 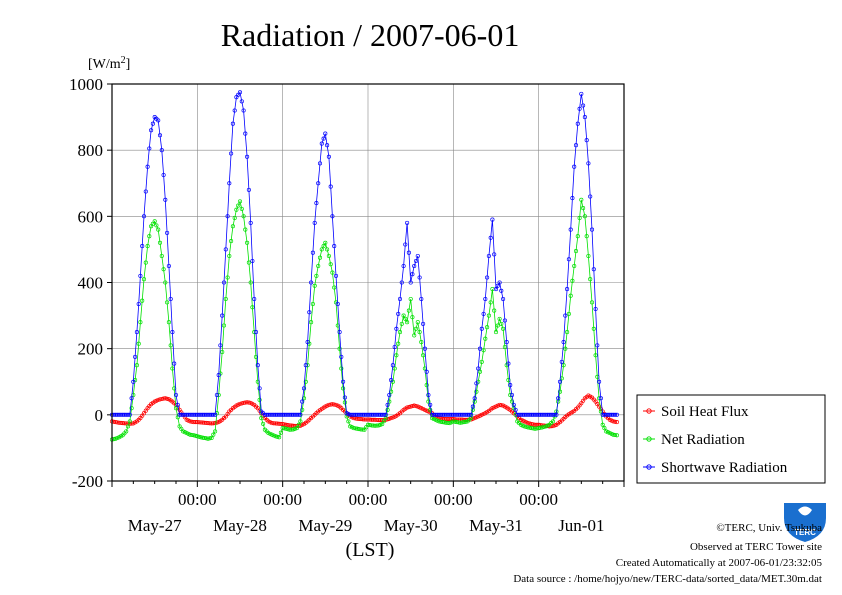 I want to click on x-date-label: May-28, so click(x=240, y=525).